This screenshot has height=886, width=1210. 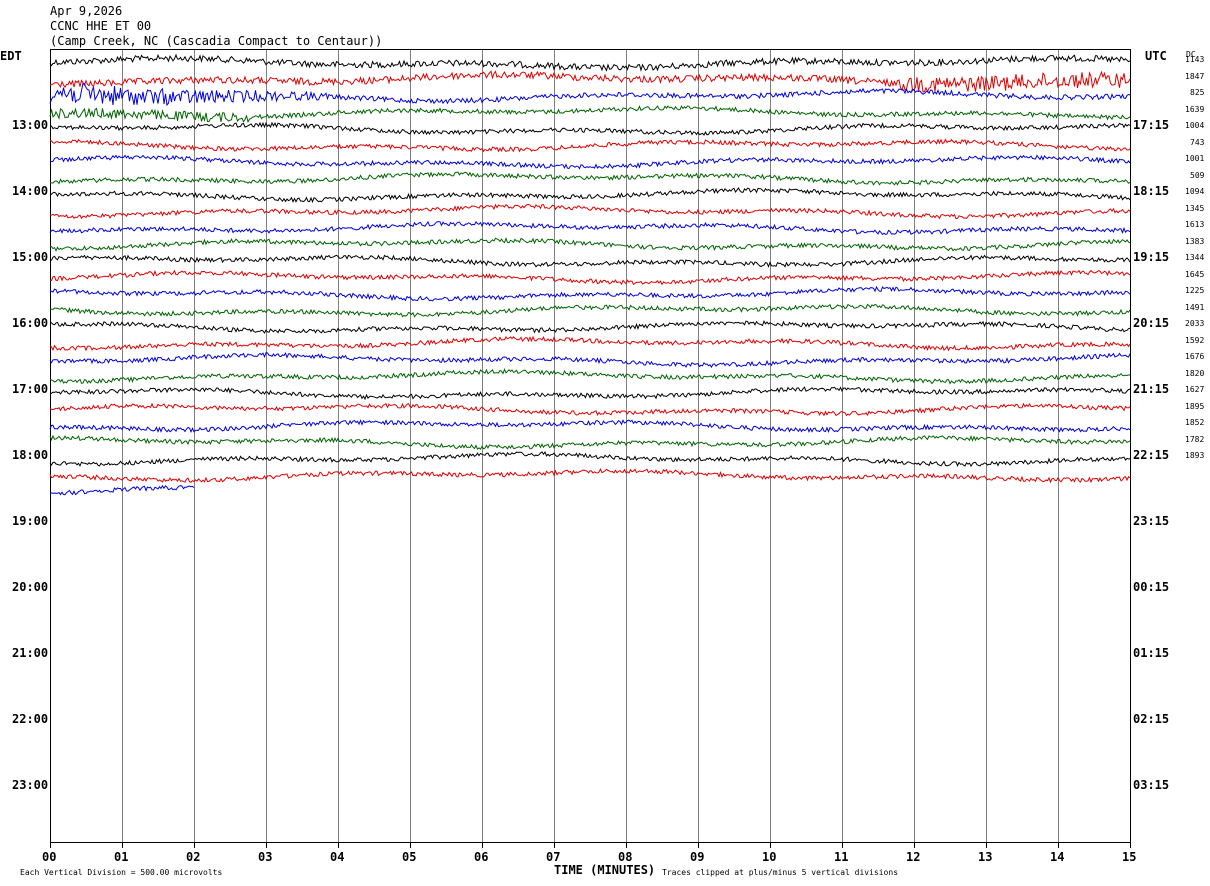 What do you see at coordinates (1156, 56) in the screenshot?
I see `right-timezone-label: UTC` at bounding box center [1156, 56].